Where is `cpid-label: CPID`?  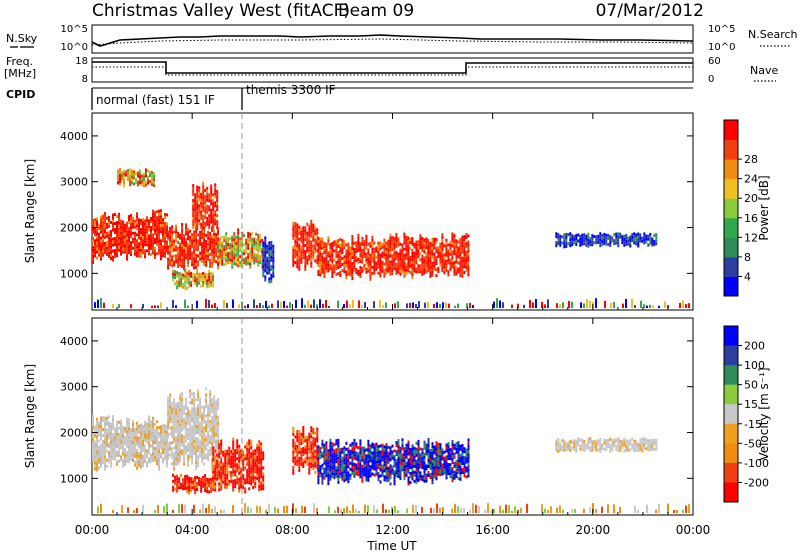 cpid-label: CPID is located at coordinates (20, 94).